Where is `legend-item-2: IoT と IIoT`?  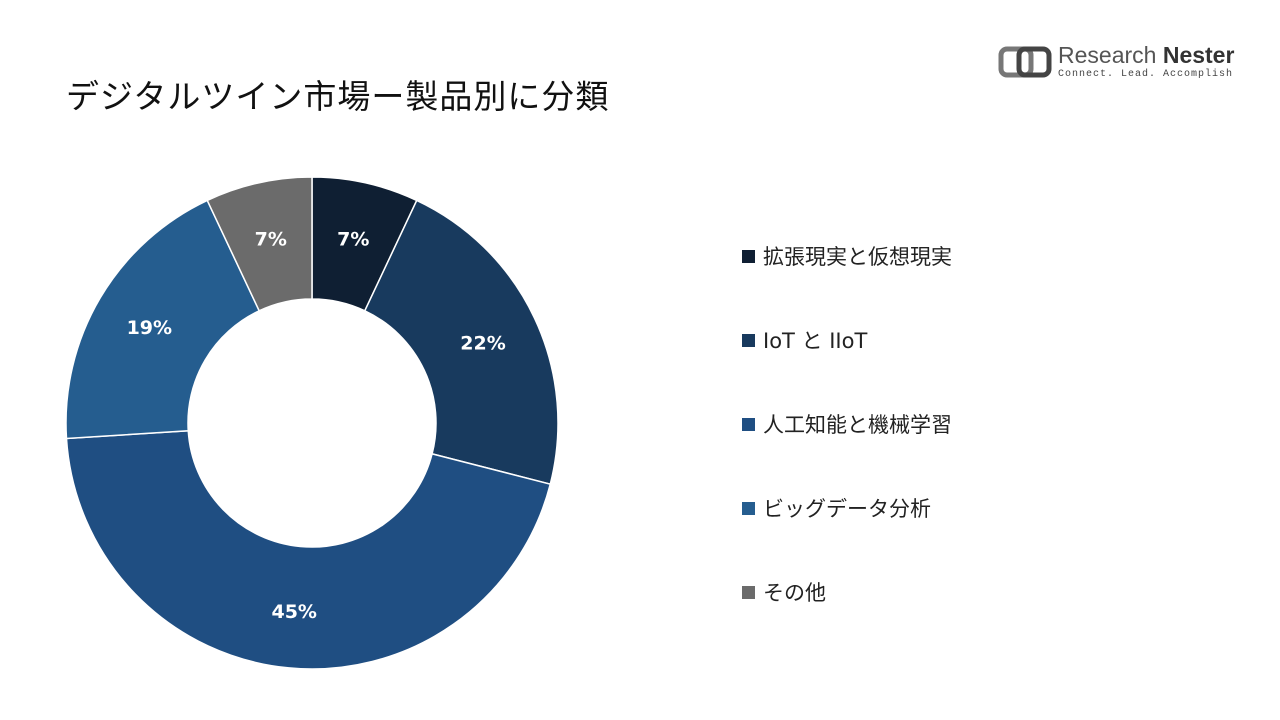 legend-item-2: IoT と IIoT is located at coordinates (847, 340).